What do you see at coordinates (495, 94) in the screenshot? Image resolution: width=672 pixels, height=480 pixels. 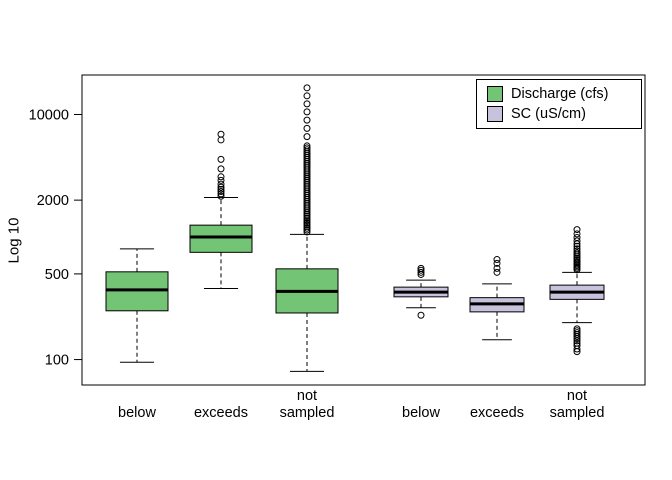 I see `legend-swatch-discharge` at bounding box center [495, 94].